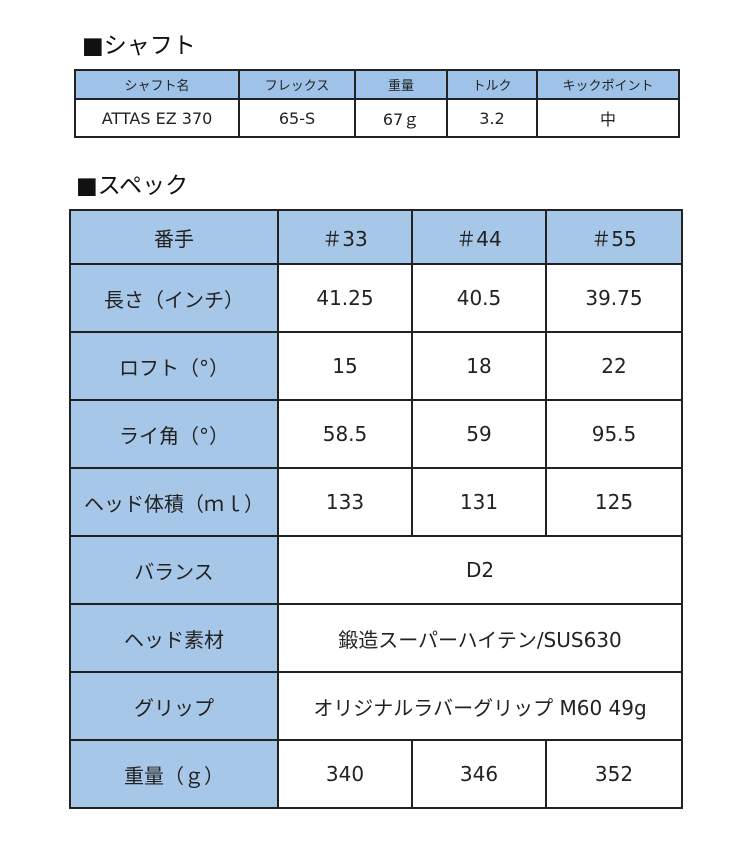  Describe the element at coordinates (174, 298) in the screenshot. I see `row-label: 長さ（インチ）` at that location.